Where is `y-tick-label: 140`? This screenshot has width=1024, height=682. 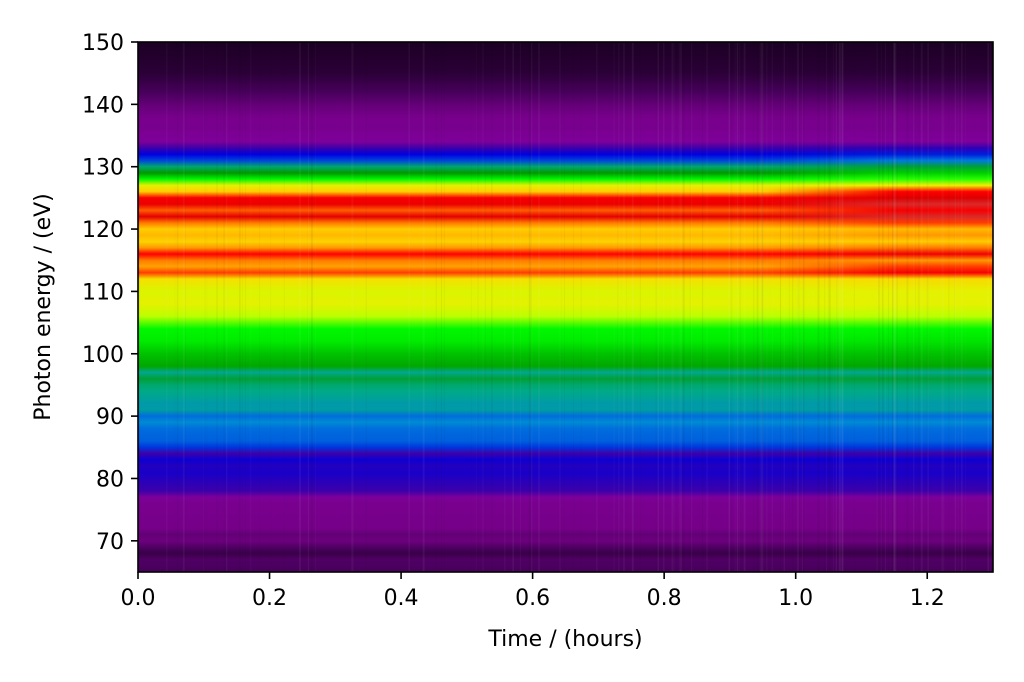
y-tick-label: 140 is located at coordinates (103, 105).